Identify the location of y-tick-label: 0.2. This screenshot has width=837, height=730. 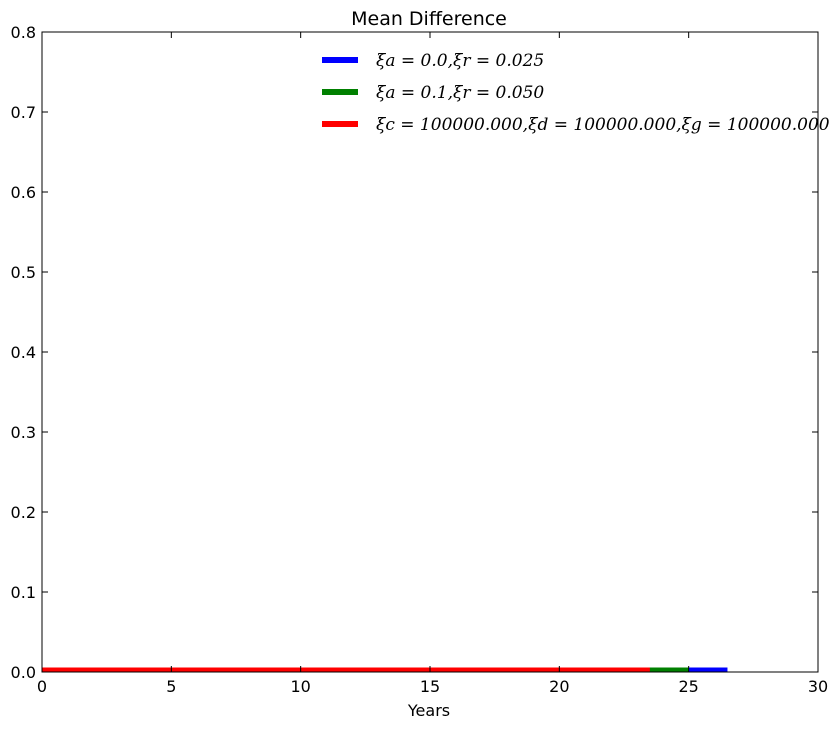
(23, 512).